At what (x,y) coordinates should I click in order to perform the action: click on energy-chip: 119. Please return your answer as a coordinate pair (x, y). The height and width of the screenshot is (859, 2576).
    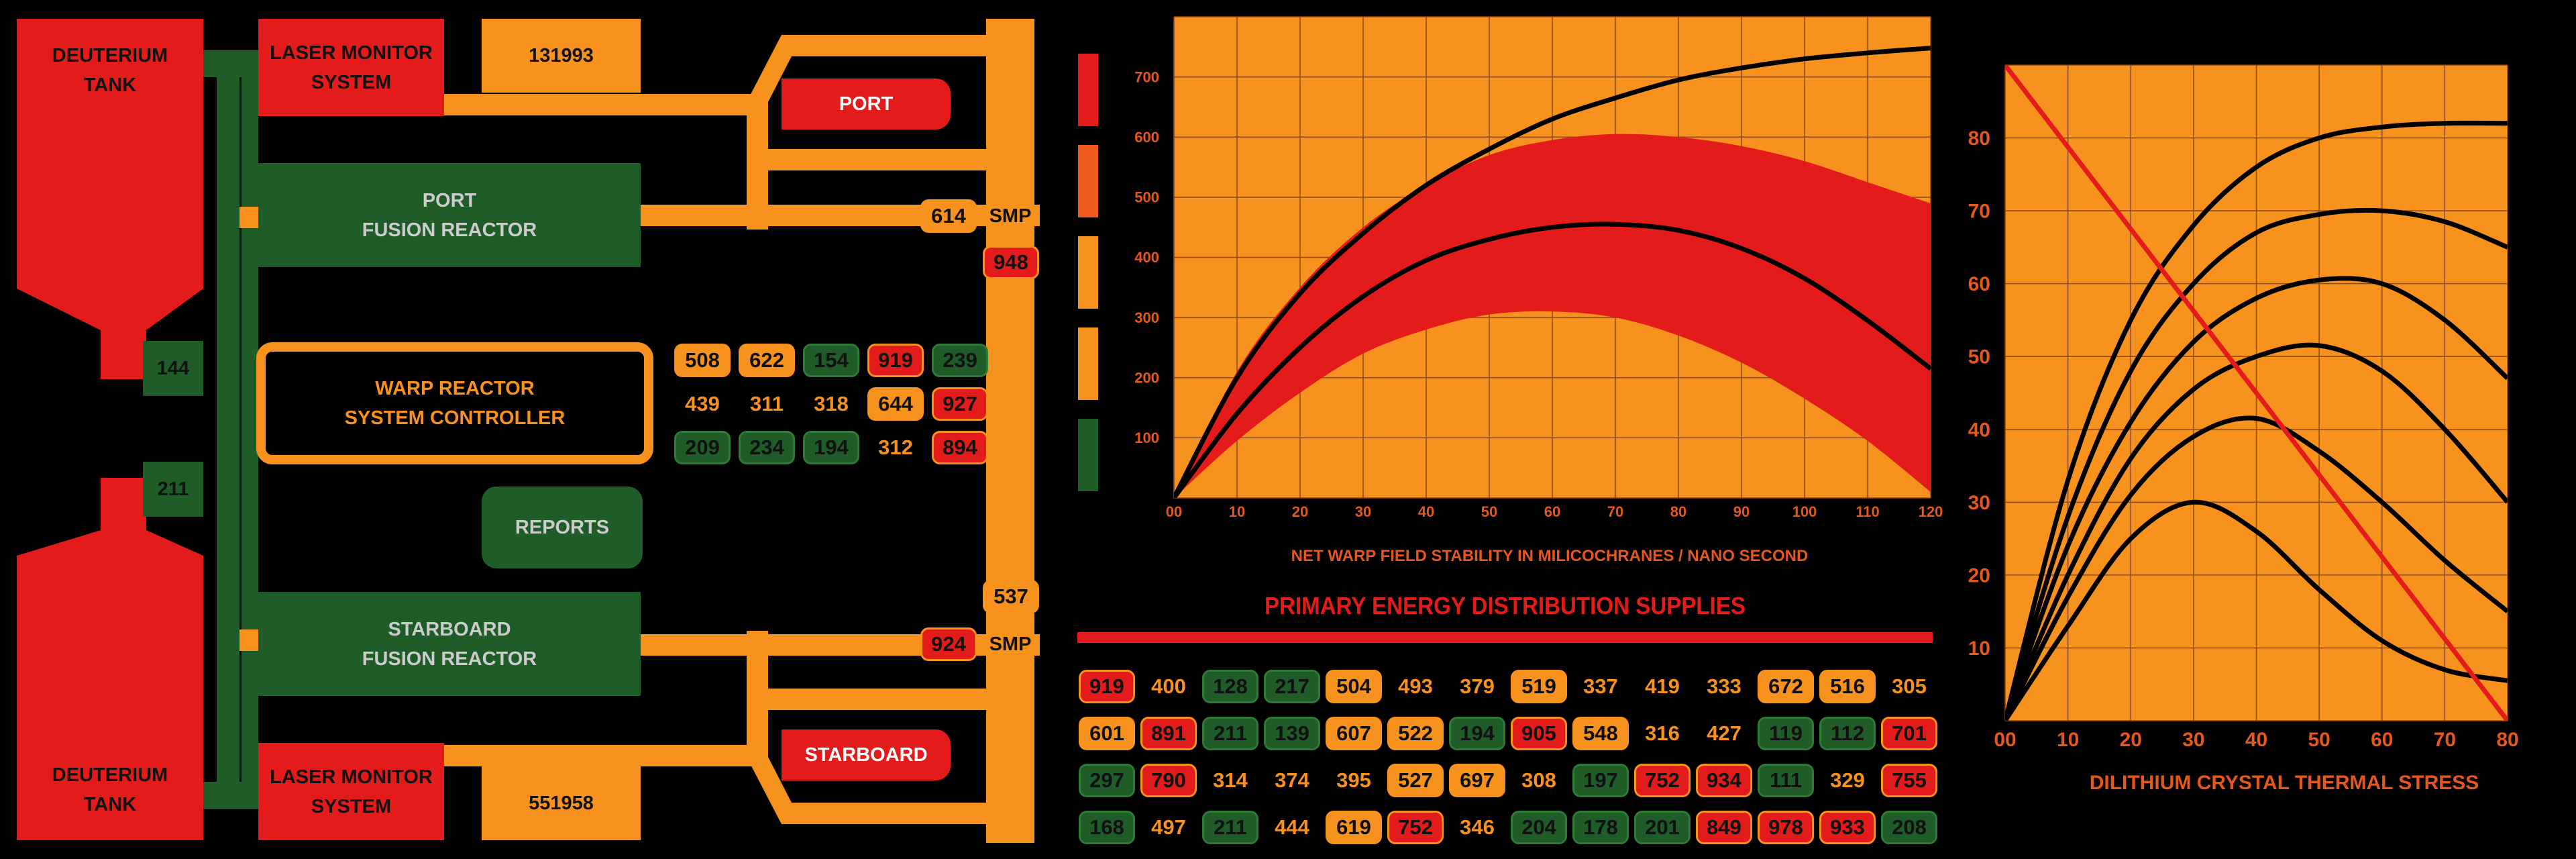
    Looking at the image, I should click on (1786, 734).